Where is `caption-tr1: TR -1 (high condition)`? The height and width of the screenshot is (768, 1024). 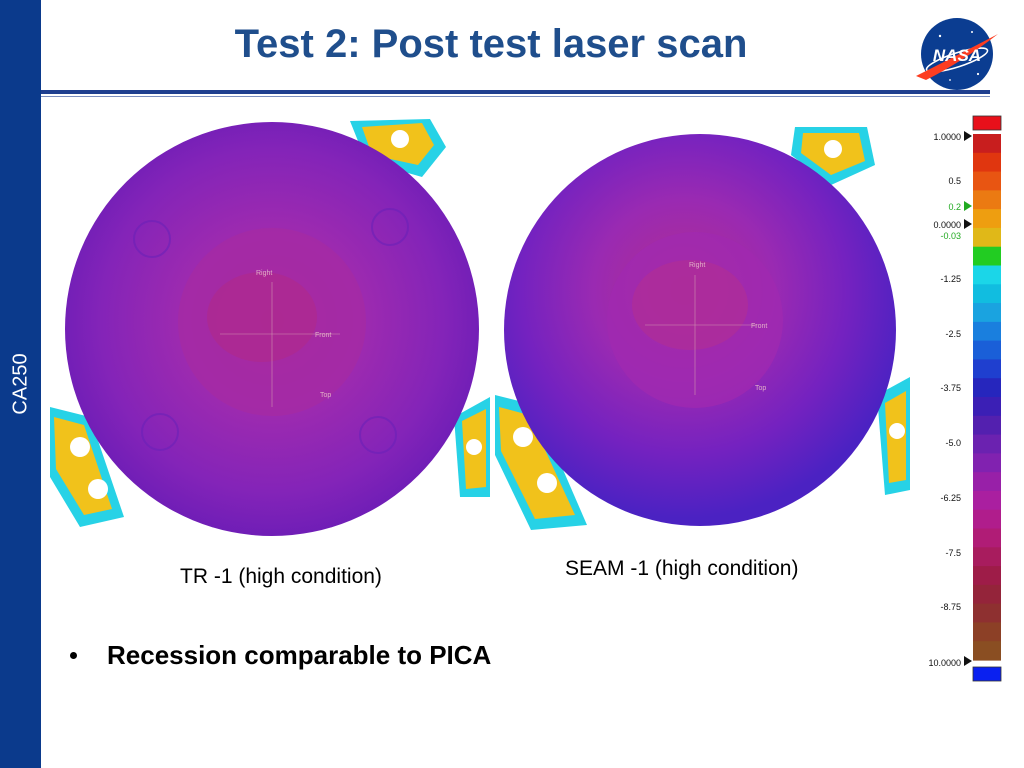 caption-tr1: TR -1 (high condition) is located at coordinates (281, 576).